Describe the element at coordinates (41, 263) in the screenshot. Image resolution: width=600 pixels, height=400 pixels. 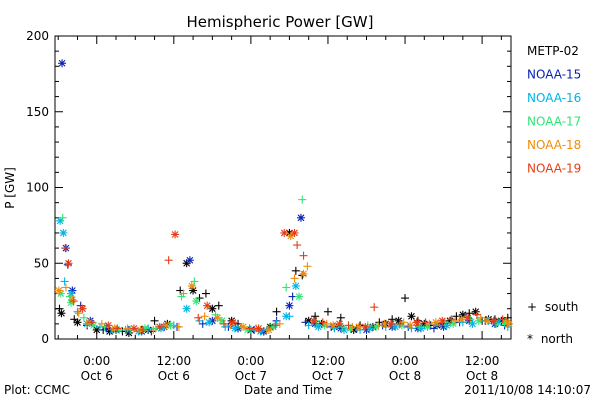
I see `y-tick-label: 50` at that location.